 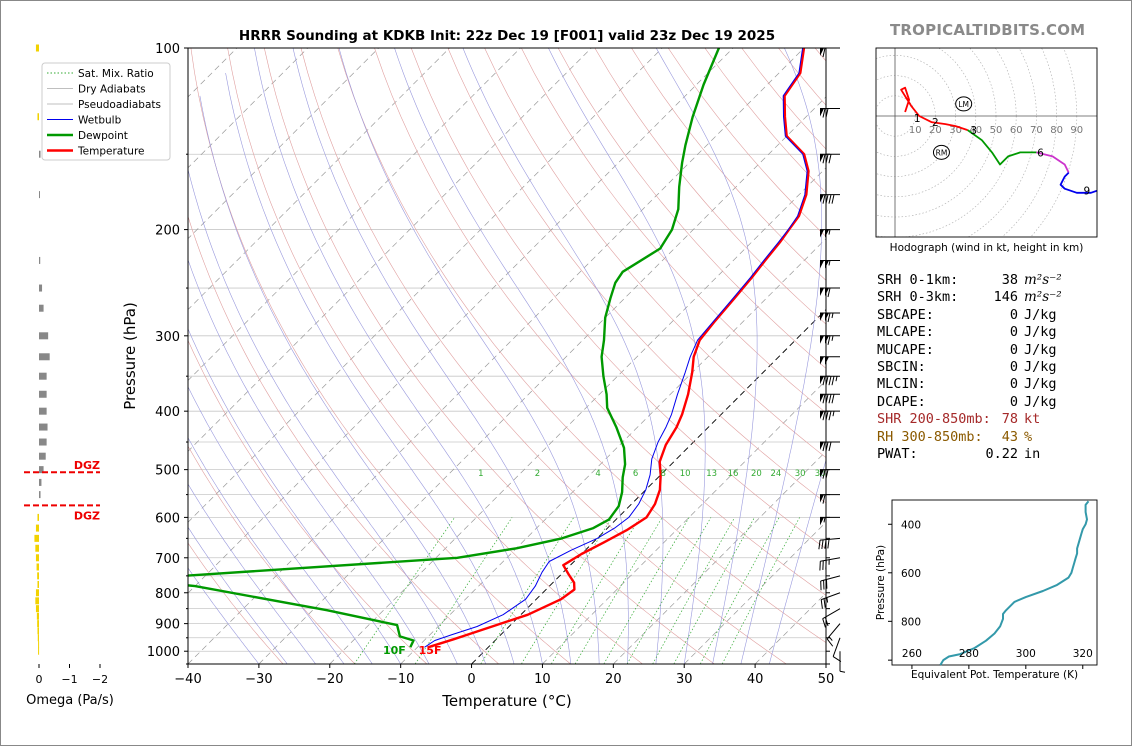 I want to click on hodograph-frame, so click(x=986, y=142).